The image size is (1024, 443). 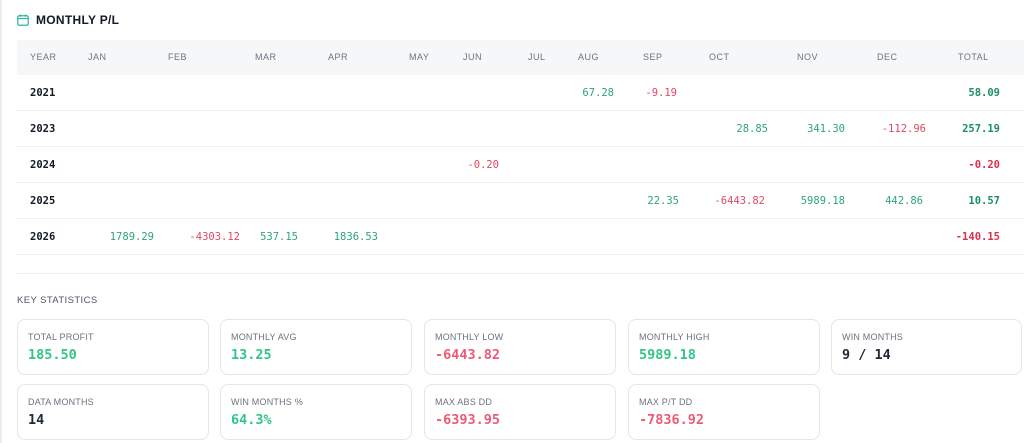 I want to click on cell-total: -140.15, so click(x=977, y=237).